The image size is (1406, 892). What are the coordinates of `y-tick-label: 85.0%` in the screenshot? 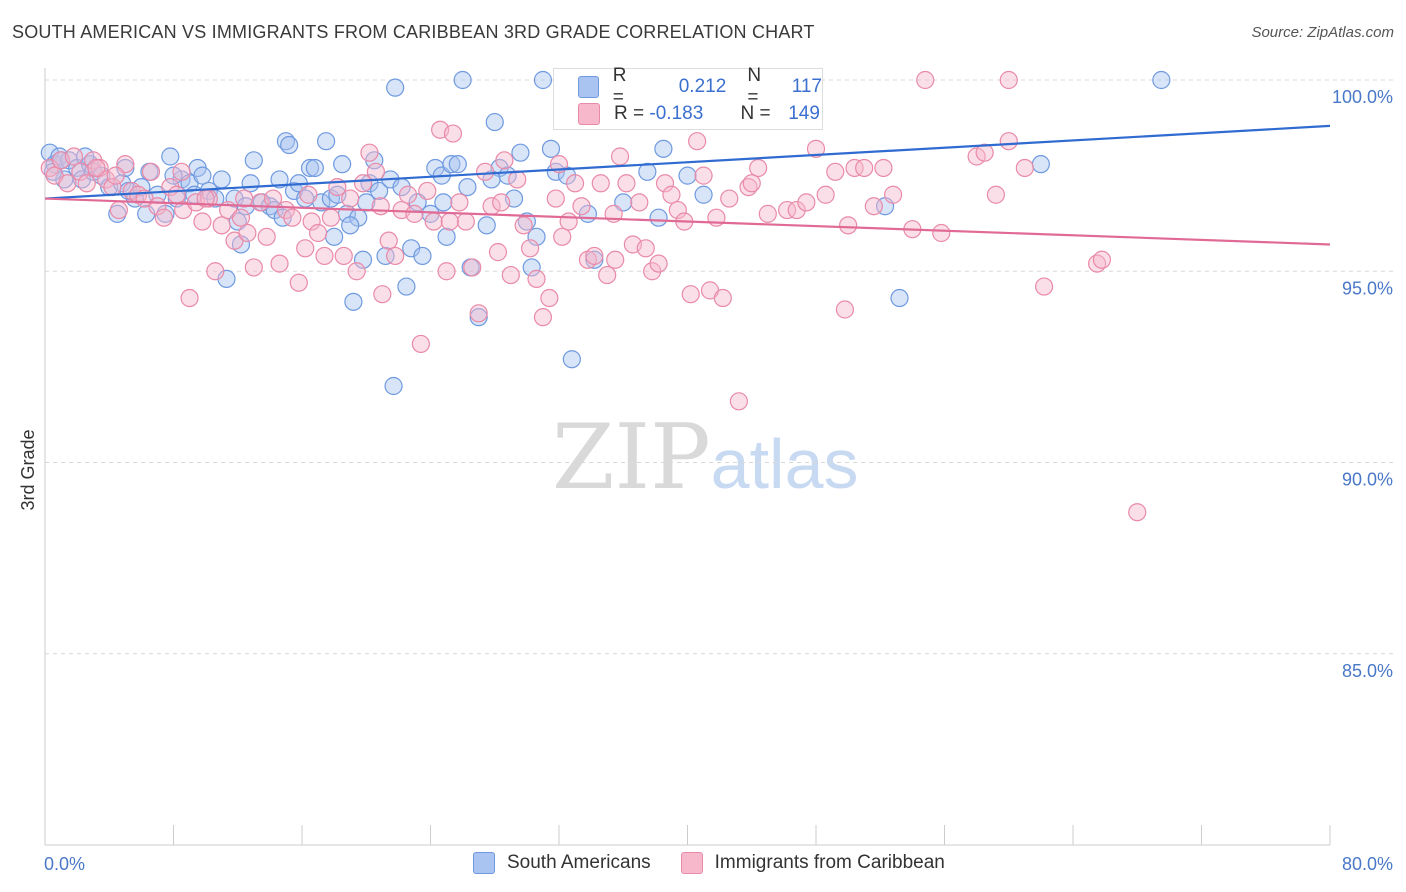 It's located at (1367, 671).